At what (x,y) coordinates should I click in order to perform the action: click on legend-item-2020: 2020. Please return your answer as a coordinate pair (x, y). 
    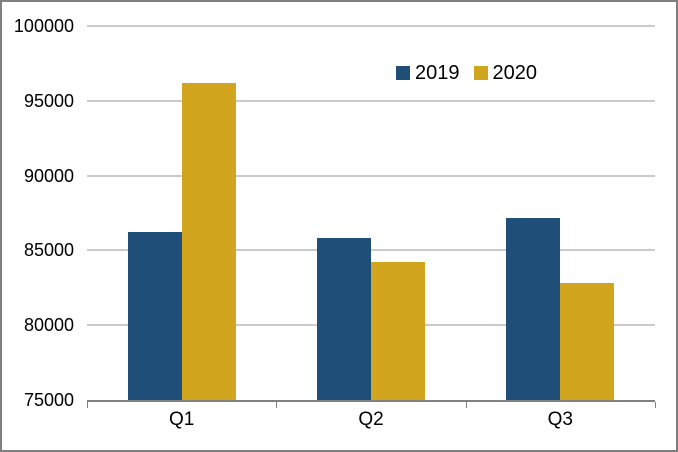
    Looking at the image, I should click on (505, 73).